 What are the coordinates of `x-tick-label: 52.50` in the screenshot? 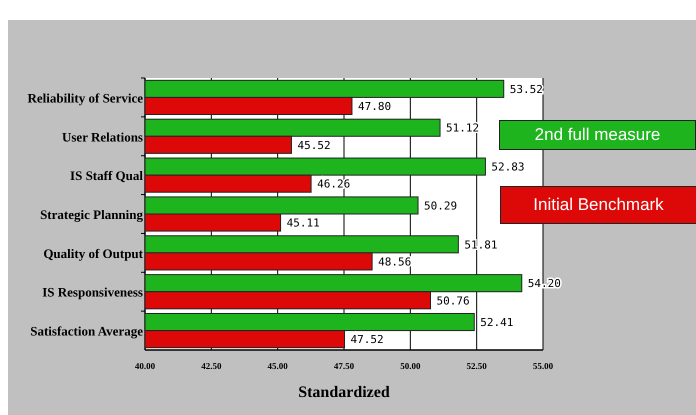 It's located at (477, 366).